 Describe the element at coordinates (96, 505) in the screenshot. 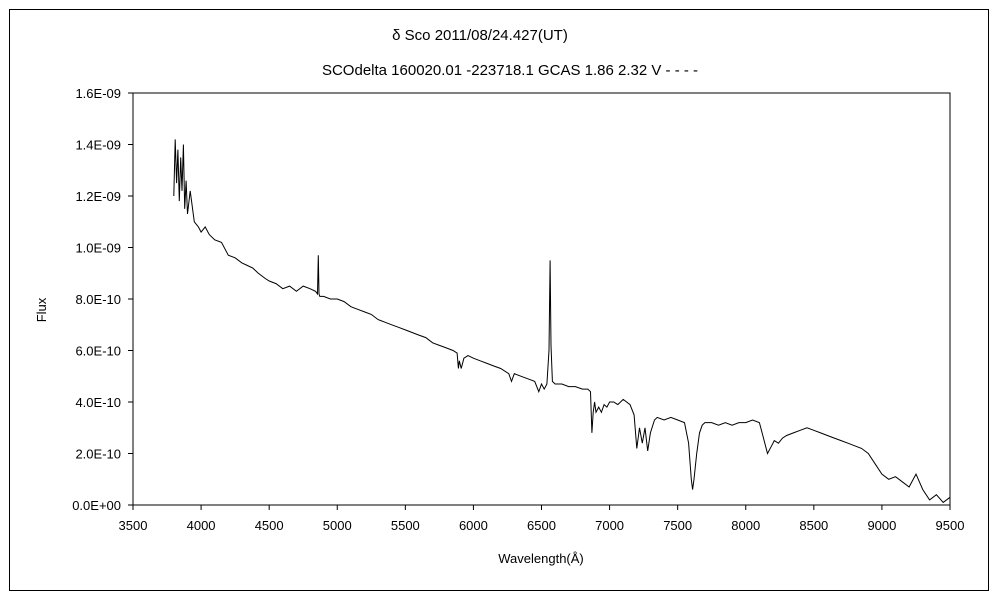

I see `y-tick-label: 0.0E+00` at that location.